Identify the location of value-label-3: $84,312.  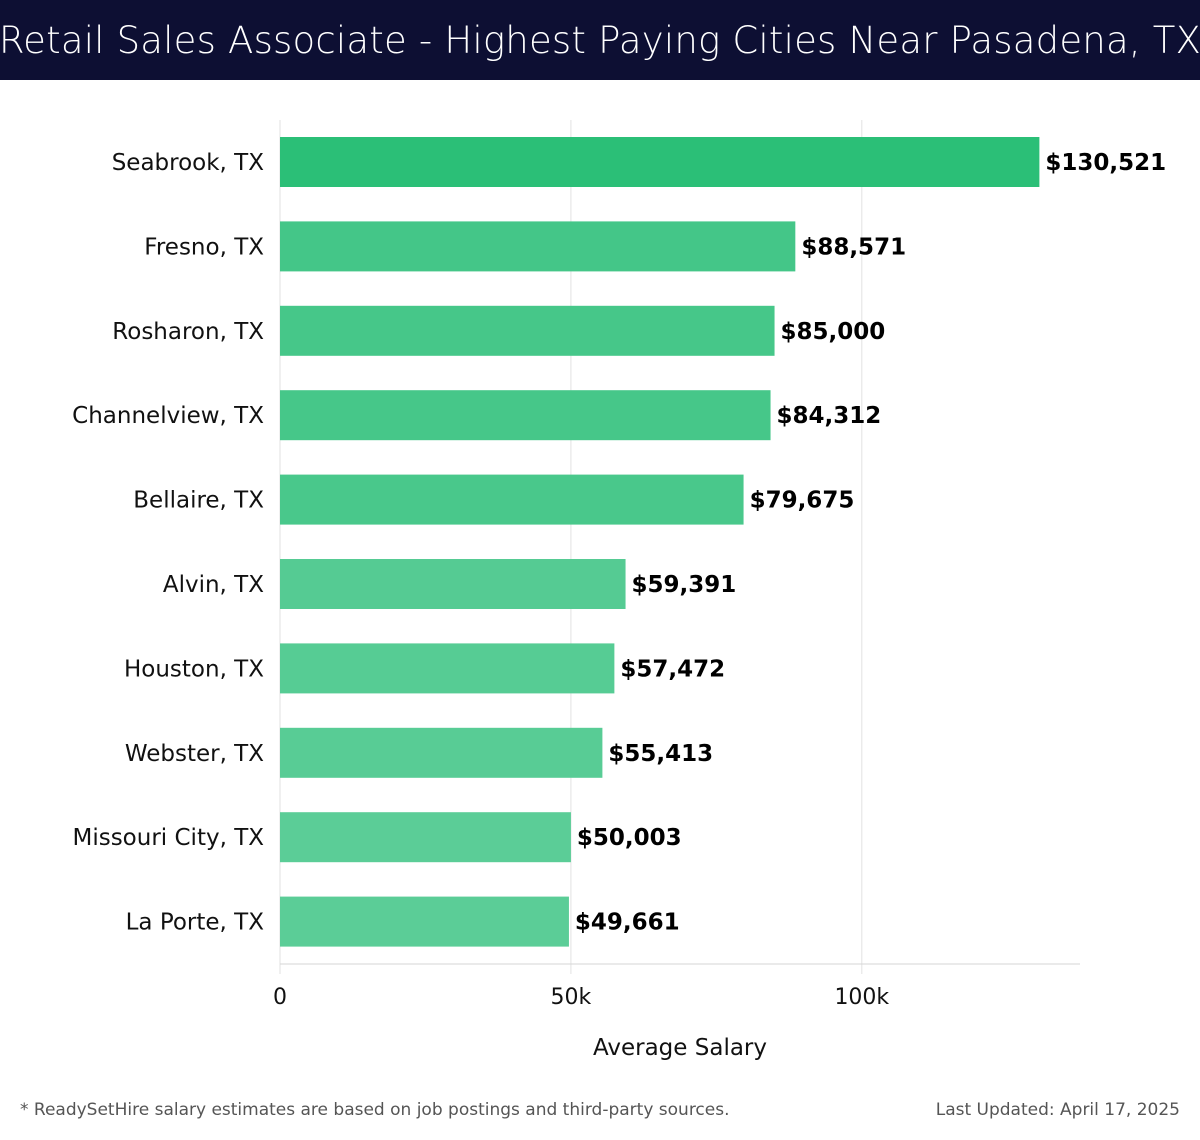
(829, 416).